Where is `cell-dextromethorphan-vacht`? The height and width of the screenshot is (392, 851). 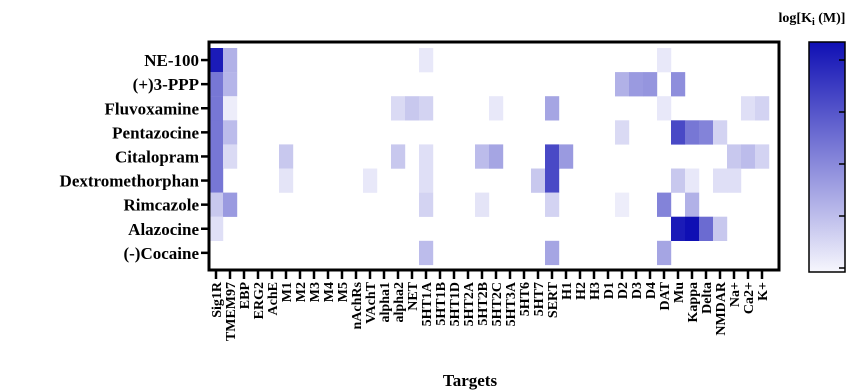
cell-dextromethorphan-vacht is located at coordinates (370, 180).